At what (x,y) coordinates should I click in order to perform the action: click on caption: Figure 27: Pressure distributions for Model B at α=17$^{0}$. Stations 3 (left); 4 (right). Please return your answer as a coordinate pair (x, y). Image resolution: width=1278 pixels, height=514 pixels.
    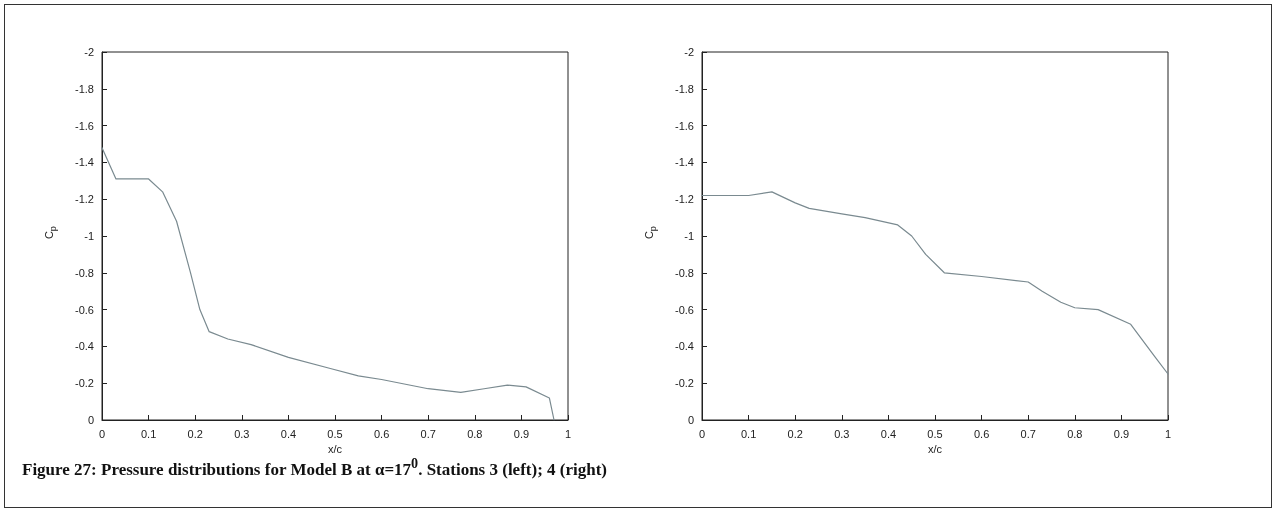
    Looking at the image, I should click on (315, 467).